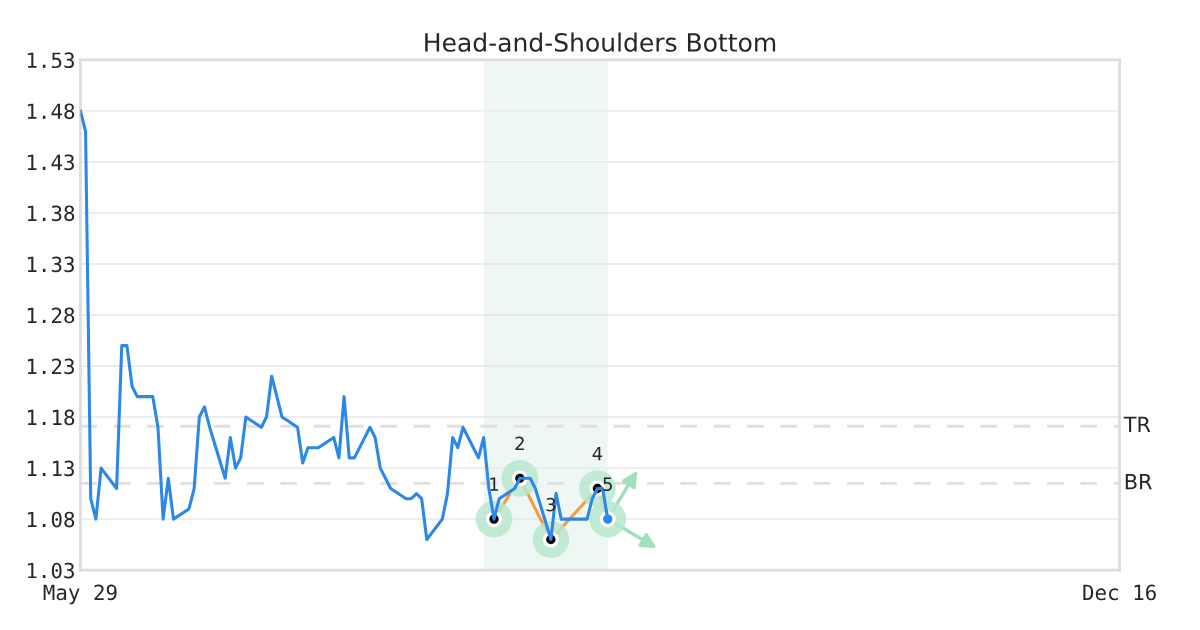 This screenshot has width=1200, height=630. Describe the element at coordinates (600, 42) in the screenshot. I see `chart-title: Head-and-Shoulders Bottom` at that location.